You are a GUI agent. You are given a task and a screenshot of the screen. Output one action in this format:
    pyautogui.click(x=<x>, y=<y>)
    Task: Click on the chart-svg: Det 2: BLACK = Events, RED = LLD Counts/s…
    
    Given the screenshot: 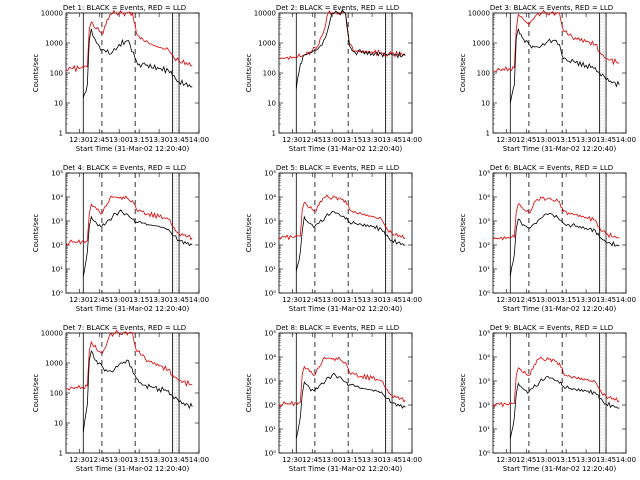 What is the action you would take?
    pyautogui.click(x=333, y=78)
    